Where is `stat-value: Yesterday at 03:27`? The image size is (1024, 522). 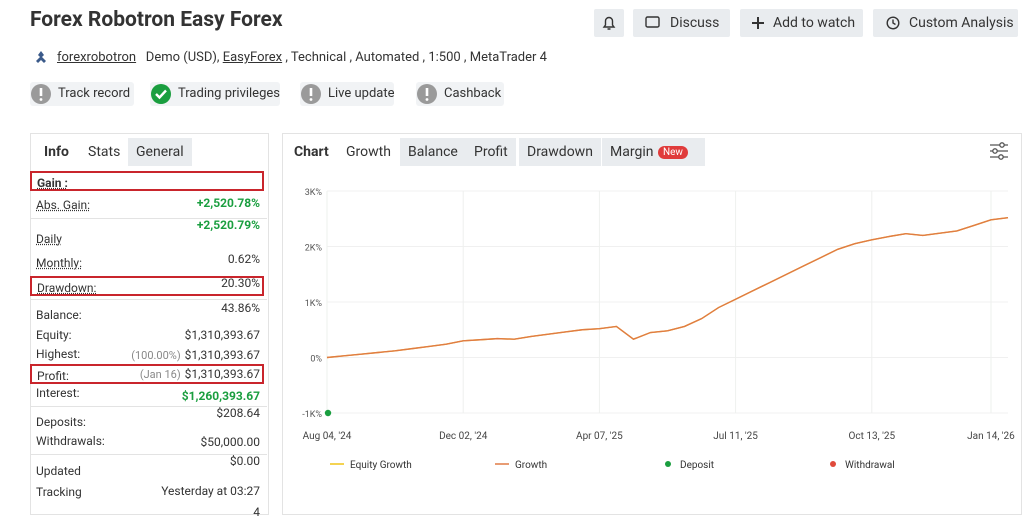
stat-value: Yesterday at 03:27 is located at coordinates (210, 491).